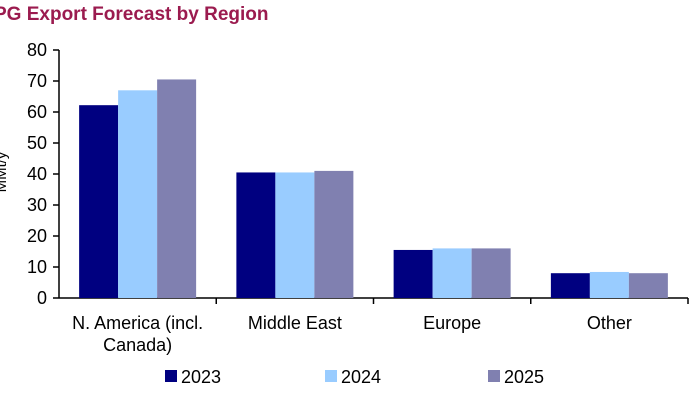 Image resolution: width=700 pixels, height=400 pixels. Describe the element at coordinates (37, 112) in the screenshot. I see `y-tick-label: 60` at that location.